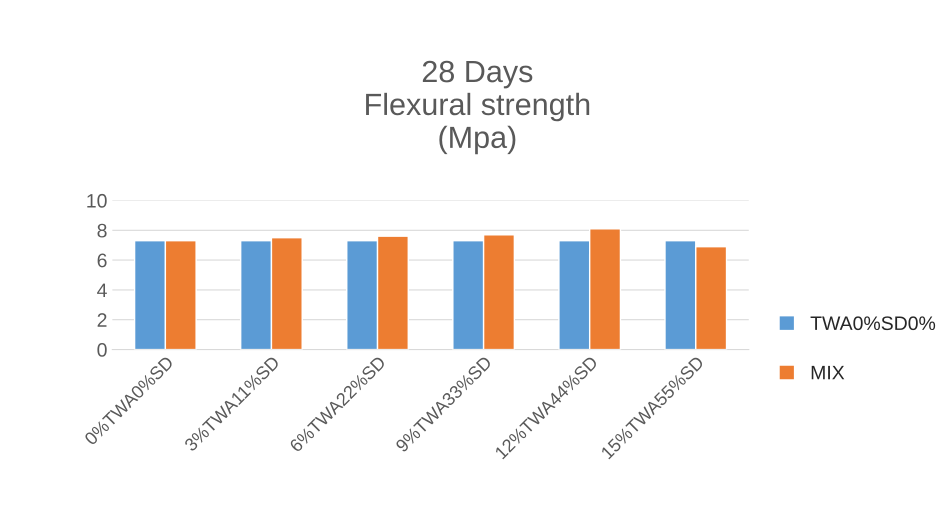 This screenshot has height=514, width=936. Describe the element at coordinates (478, 107) in the screenshot. I see `chart-title: 28 Days Flexural strength (Mpa)` at that location.